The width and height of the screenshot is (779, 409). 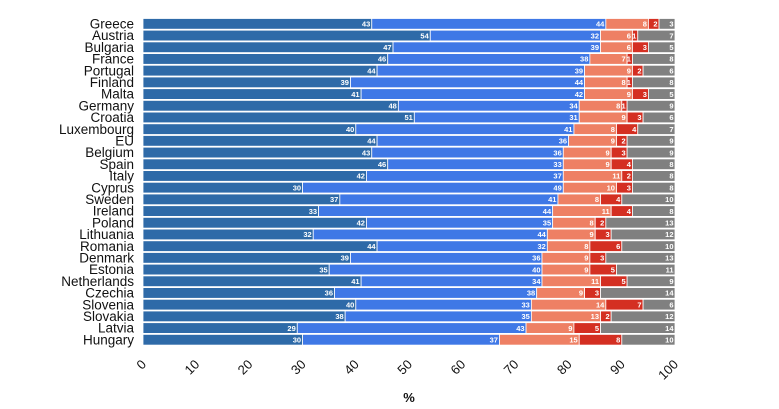 What do you see at coordinates (361, 176) in the screenshot?
I see `data-label-italy-segment-1: 42` at bounding box center [361, 176].